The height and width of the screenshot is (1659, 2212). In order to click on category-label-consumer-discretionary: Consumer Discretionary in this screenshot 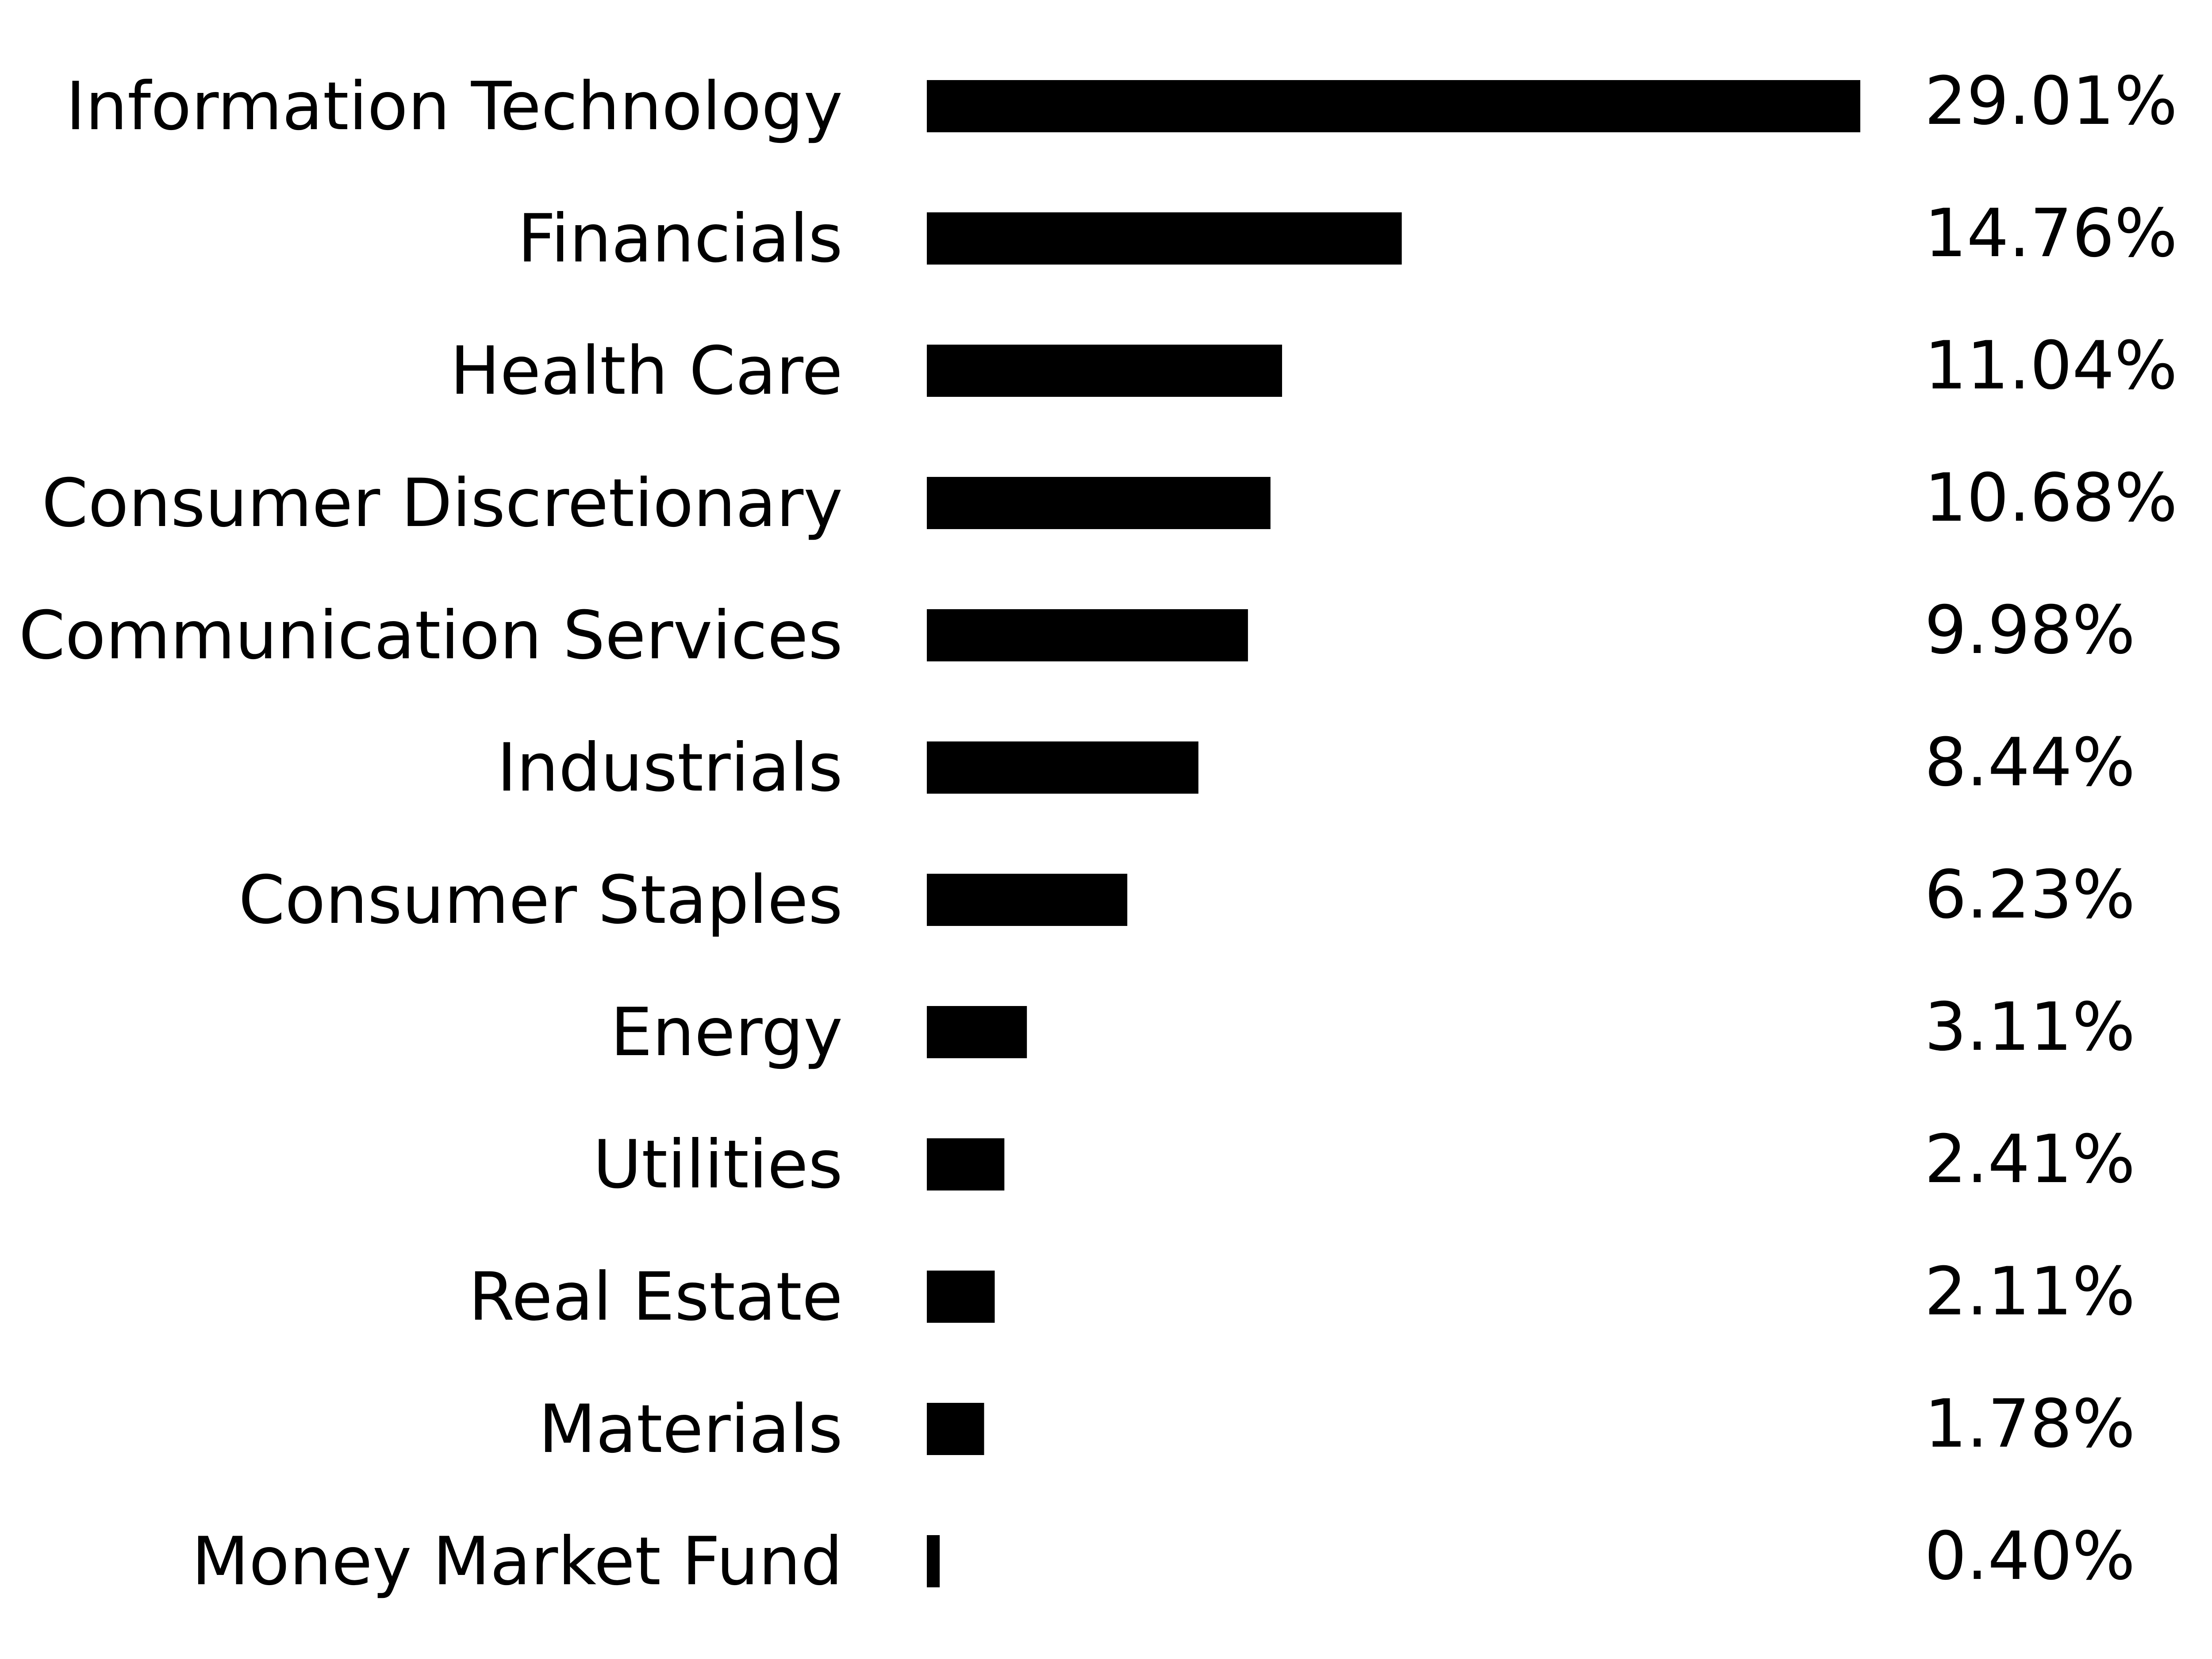, I will do `click(443, 504)`.